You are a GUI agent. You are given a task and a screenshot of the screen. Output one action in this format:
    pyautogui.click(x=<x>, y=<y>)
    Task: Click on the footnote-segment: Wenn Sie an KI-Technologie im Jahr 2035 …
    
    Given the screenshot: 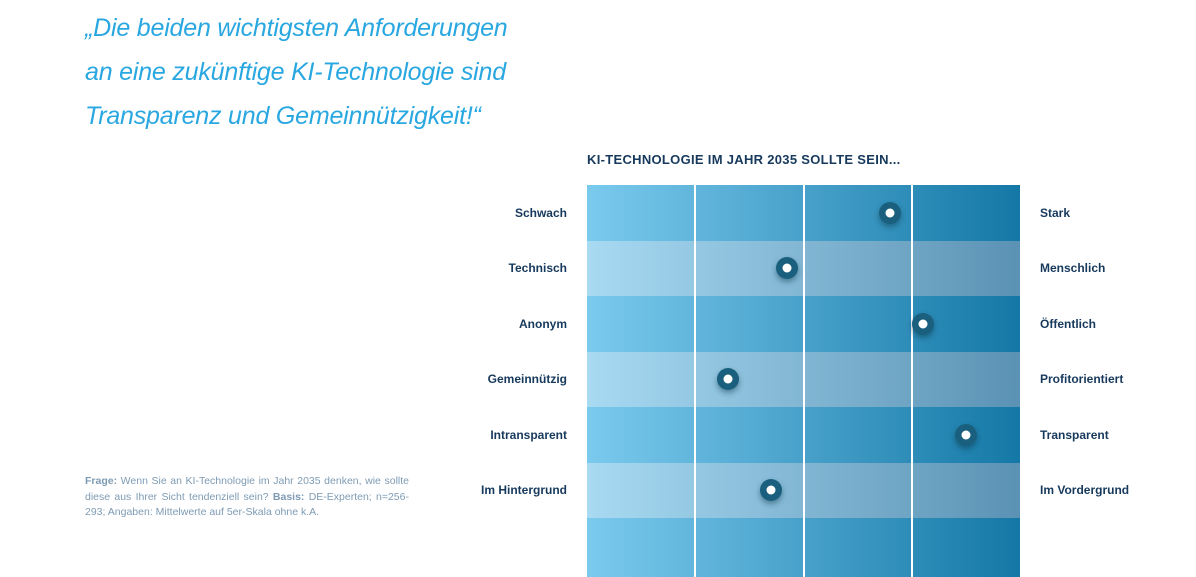 What is the action you would take?
    pyautogui.click(x=247, y=489)
    